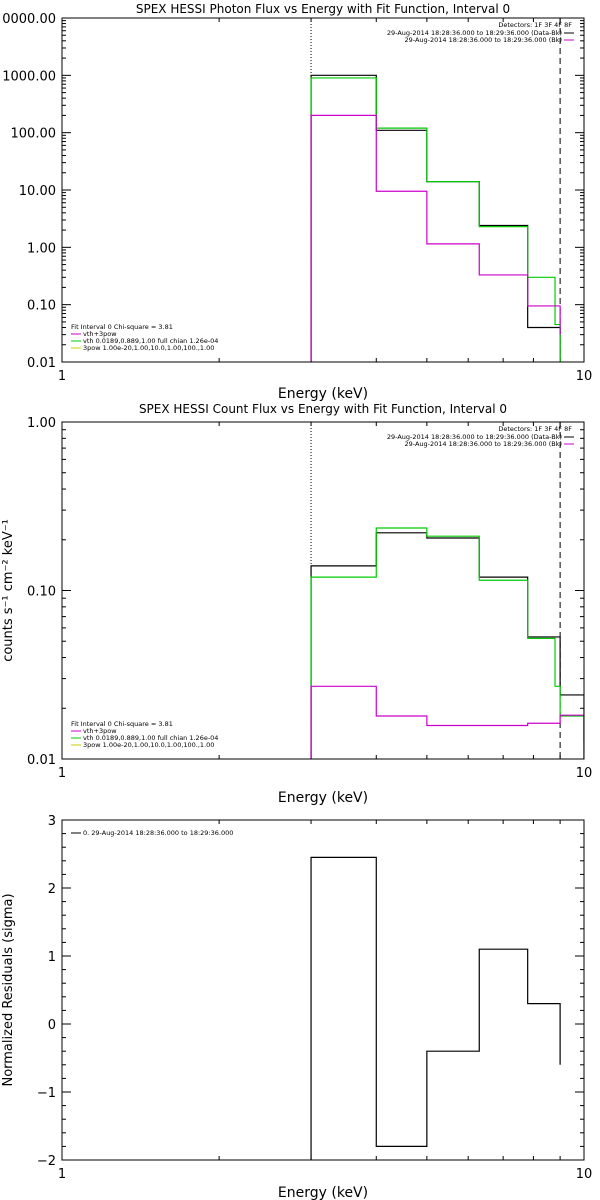 This screenshot has width=600, height=1200. Describe the element at coordinates (52, 889) in the screenshot. I see `y-tick-label: 2` at that location.